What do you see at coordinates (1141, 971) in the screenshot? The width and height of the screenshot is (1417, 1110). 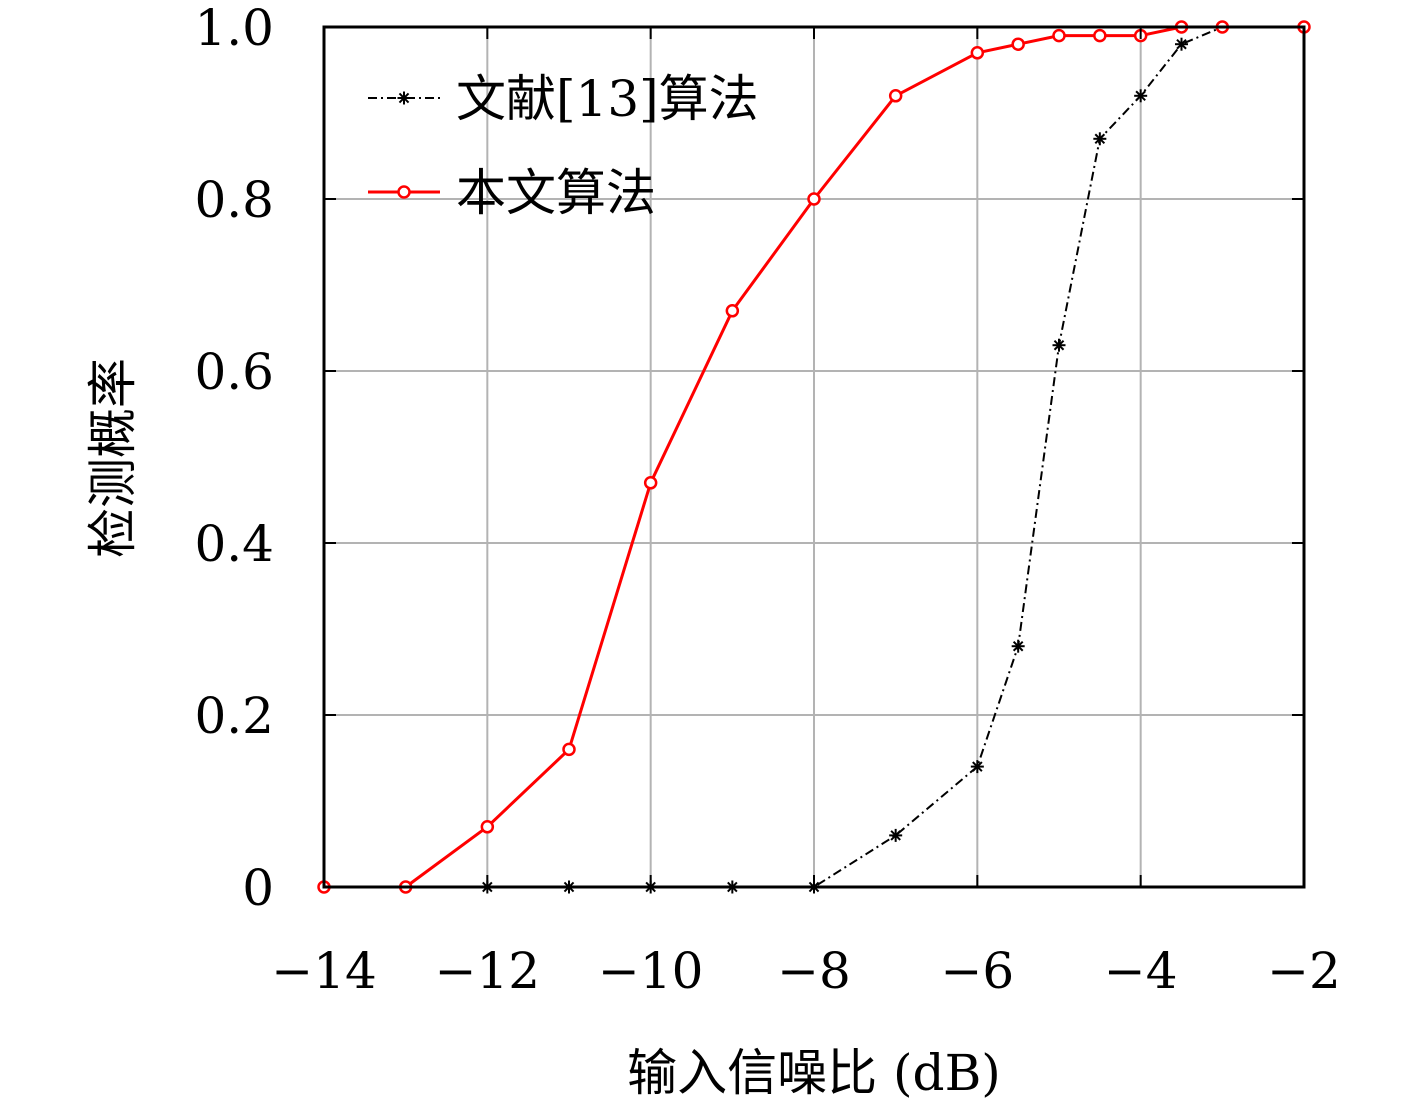 I see `x-tick-label: −4` at bounding box center [1141, 971].